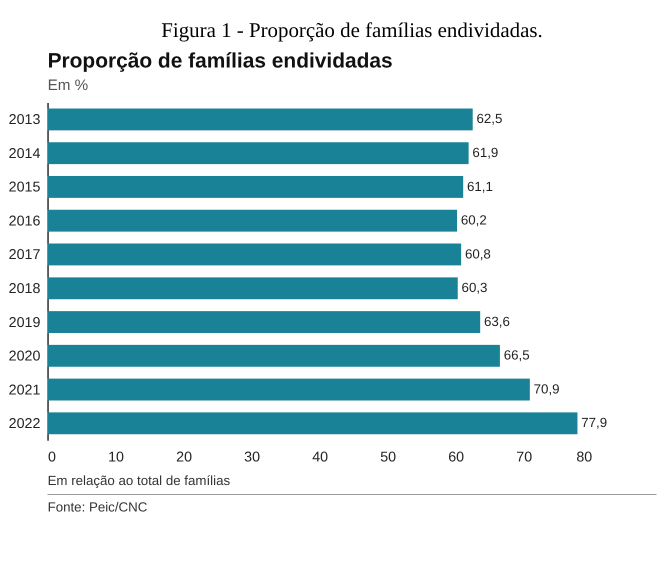 Image resolution: width=665 pixels, height=580 pixels. What do you see at coordinates (594, 422) in the screenshot?
I see `data-label: 77,9` at bounding box center [594, 422].